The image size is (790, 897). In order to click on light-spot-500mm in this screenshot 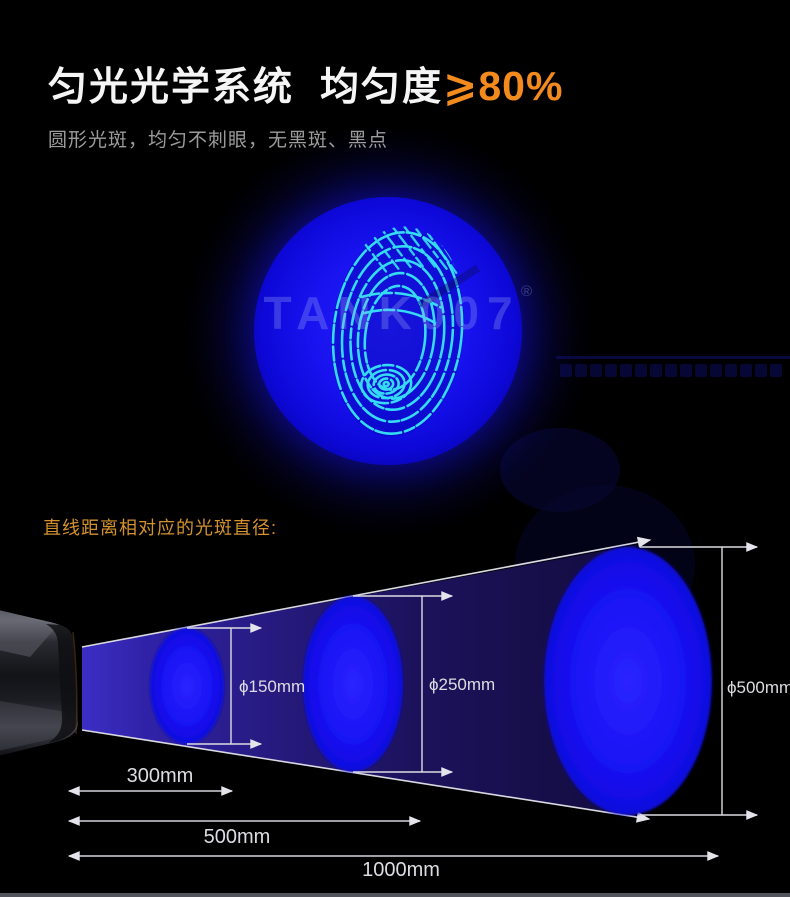, I will do `click(628, 681)`.